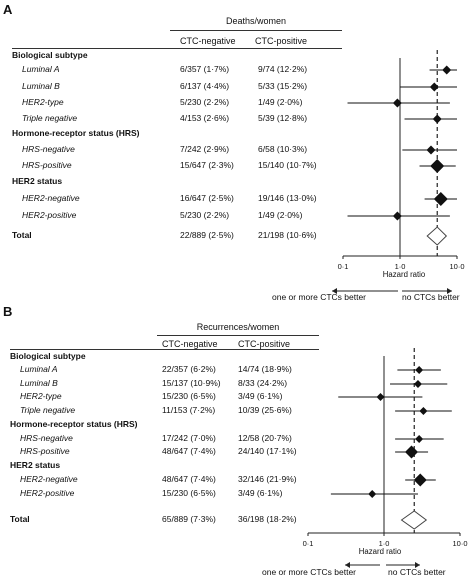 The height and width of the screenshot is (581, 474). What do you see at coordinates (264, 344) in the screenshot?
I see `col-header-ctc-positive-b: CTC-positive` at bounding box center [264, 344].